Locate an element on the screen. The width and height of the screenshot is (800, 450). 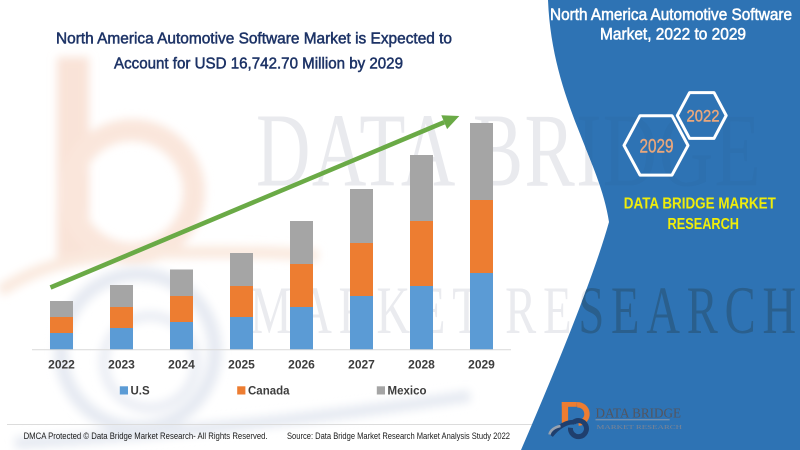
svg-text: 2026 is located at coordinates (301, 365).